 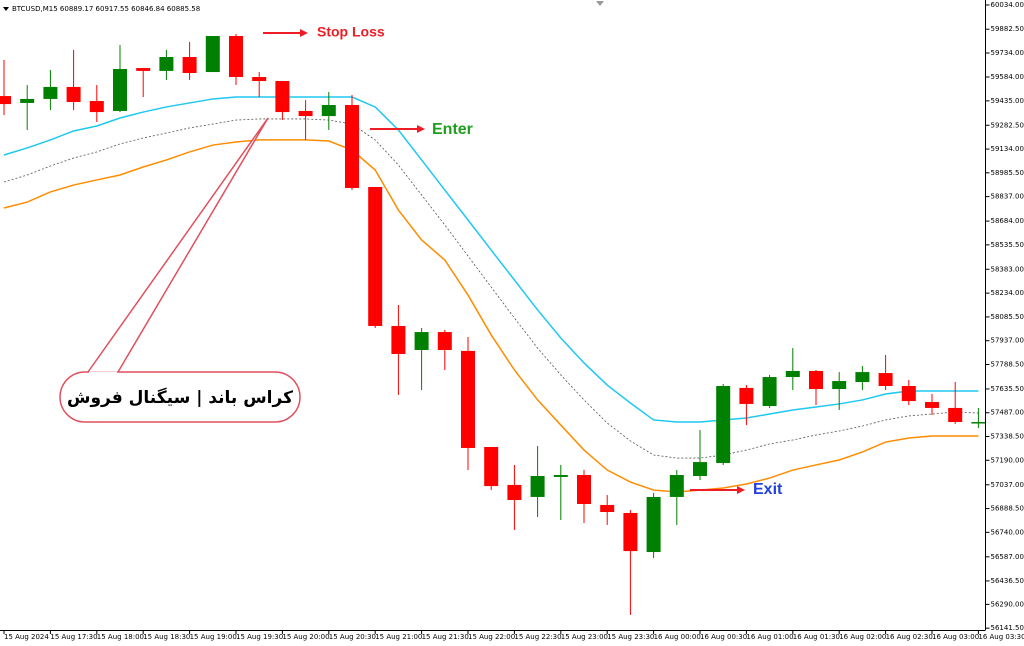 I want to click on y-tick-label: 57037.00, so click(x=1007, y=485).